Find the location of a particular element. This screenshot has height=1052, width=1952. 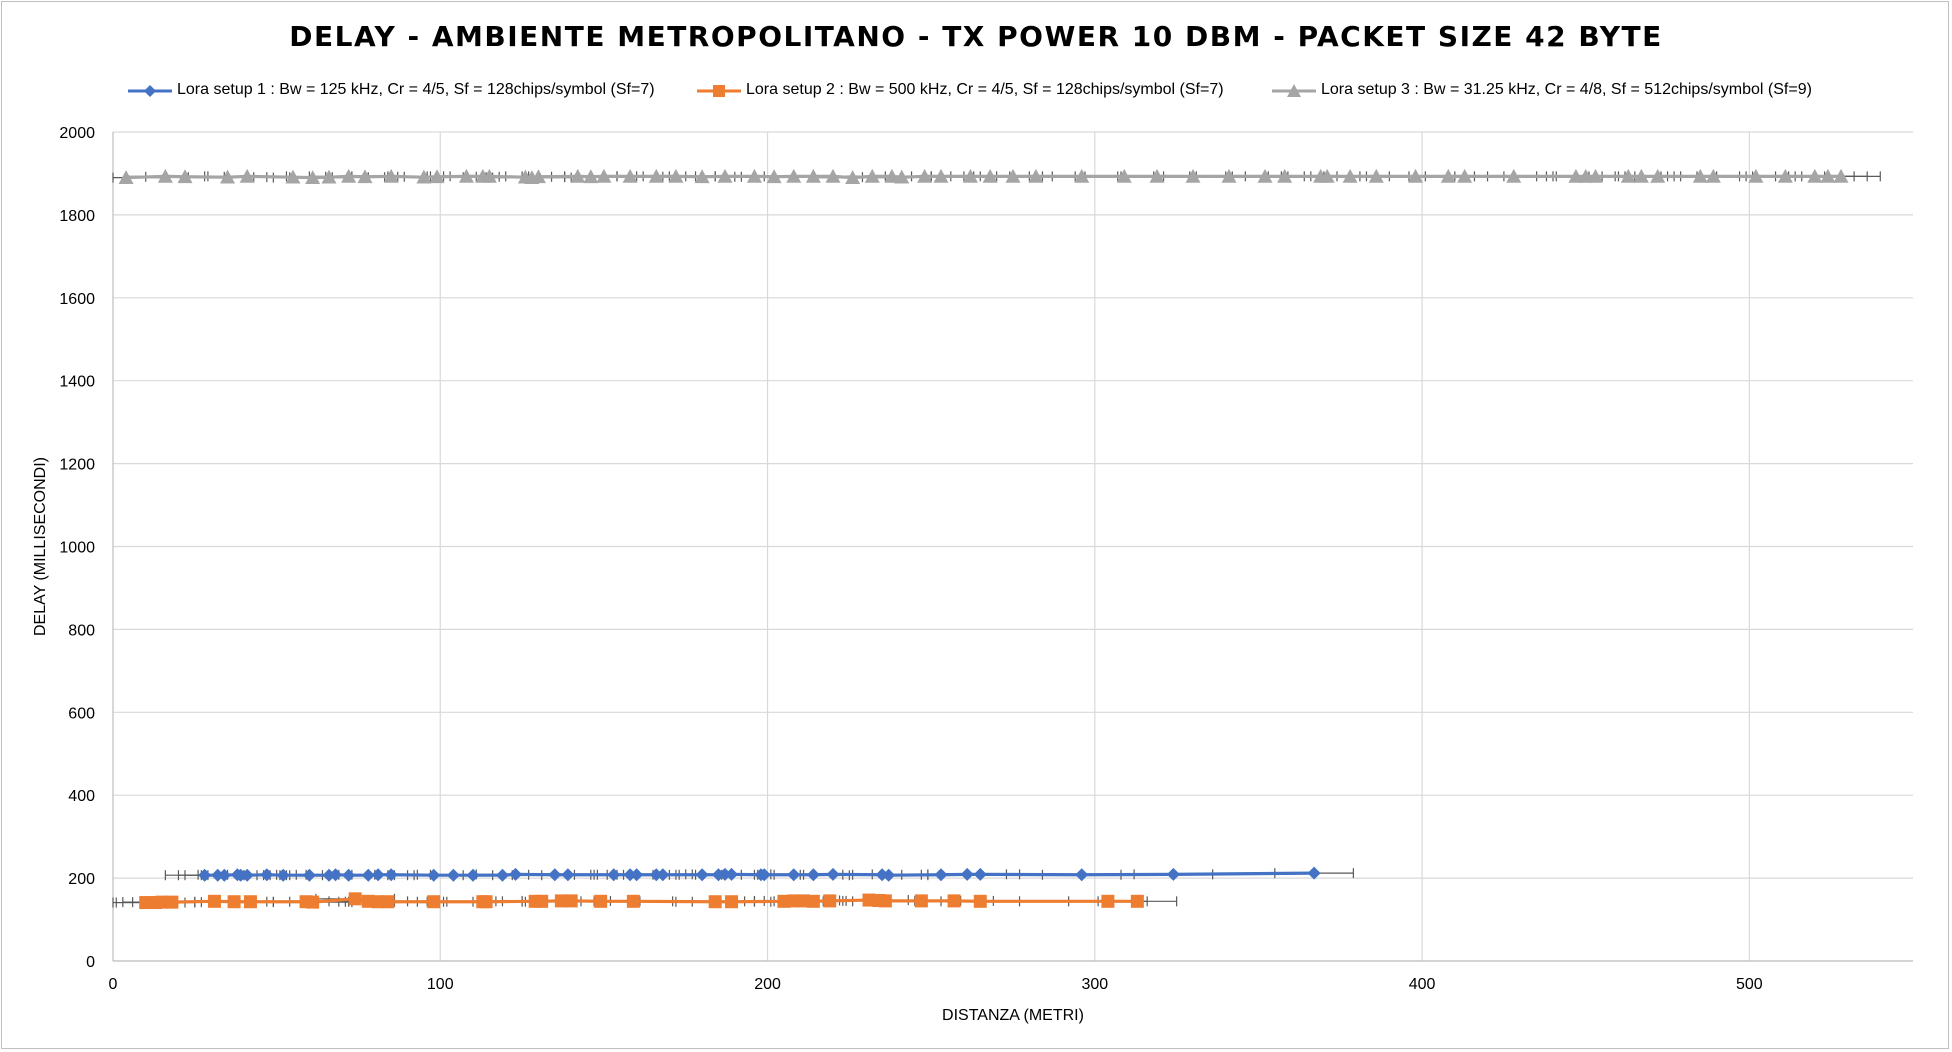

legend-diamond-marker is located at coordinates (150, 91).